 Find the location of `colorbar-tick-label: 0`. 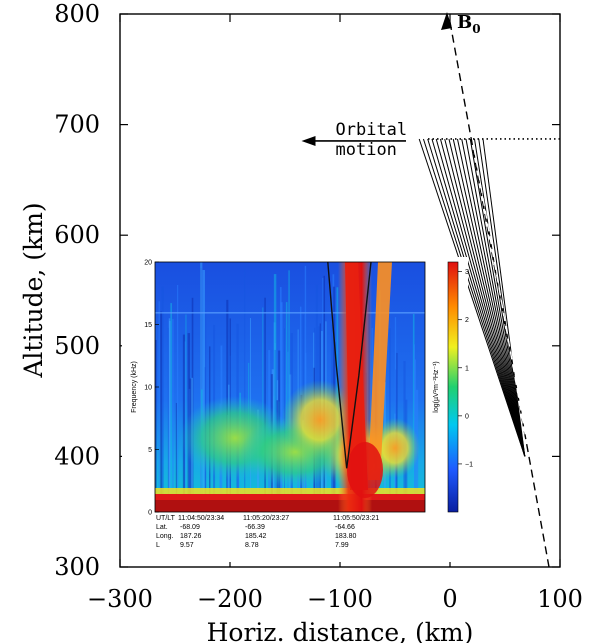

colorbar-tick-label: 0 is located at coordinates (467, 416).